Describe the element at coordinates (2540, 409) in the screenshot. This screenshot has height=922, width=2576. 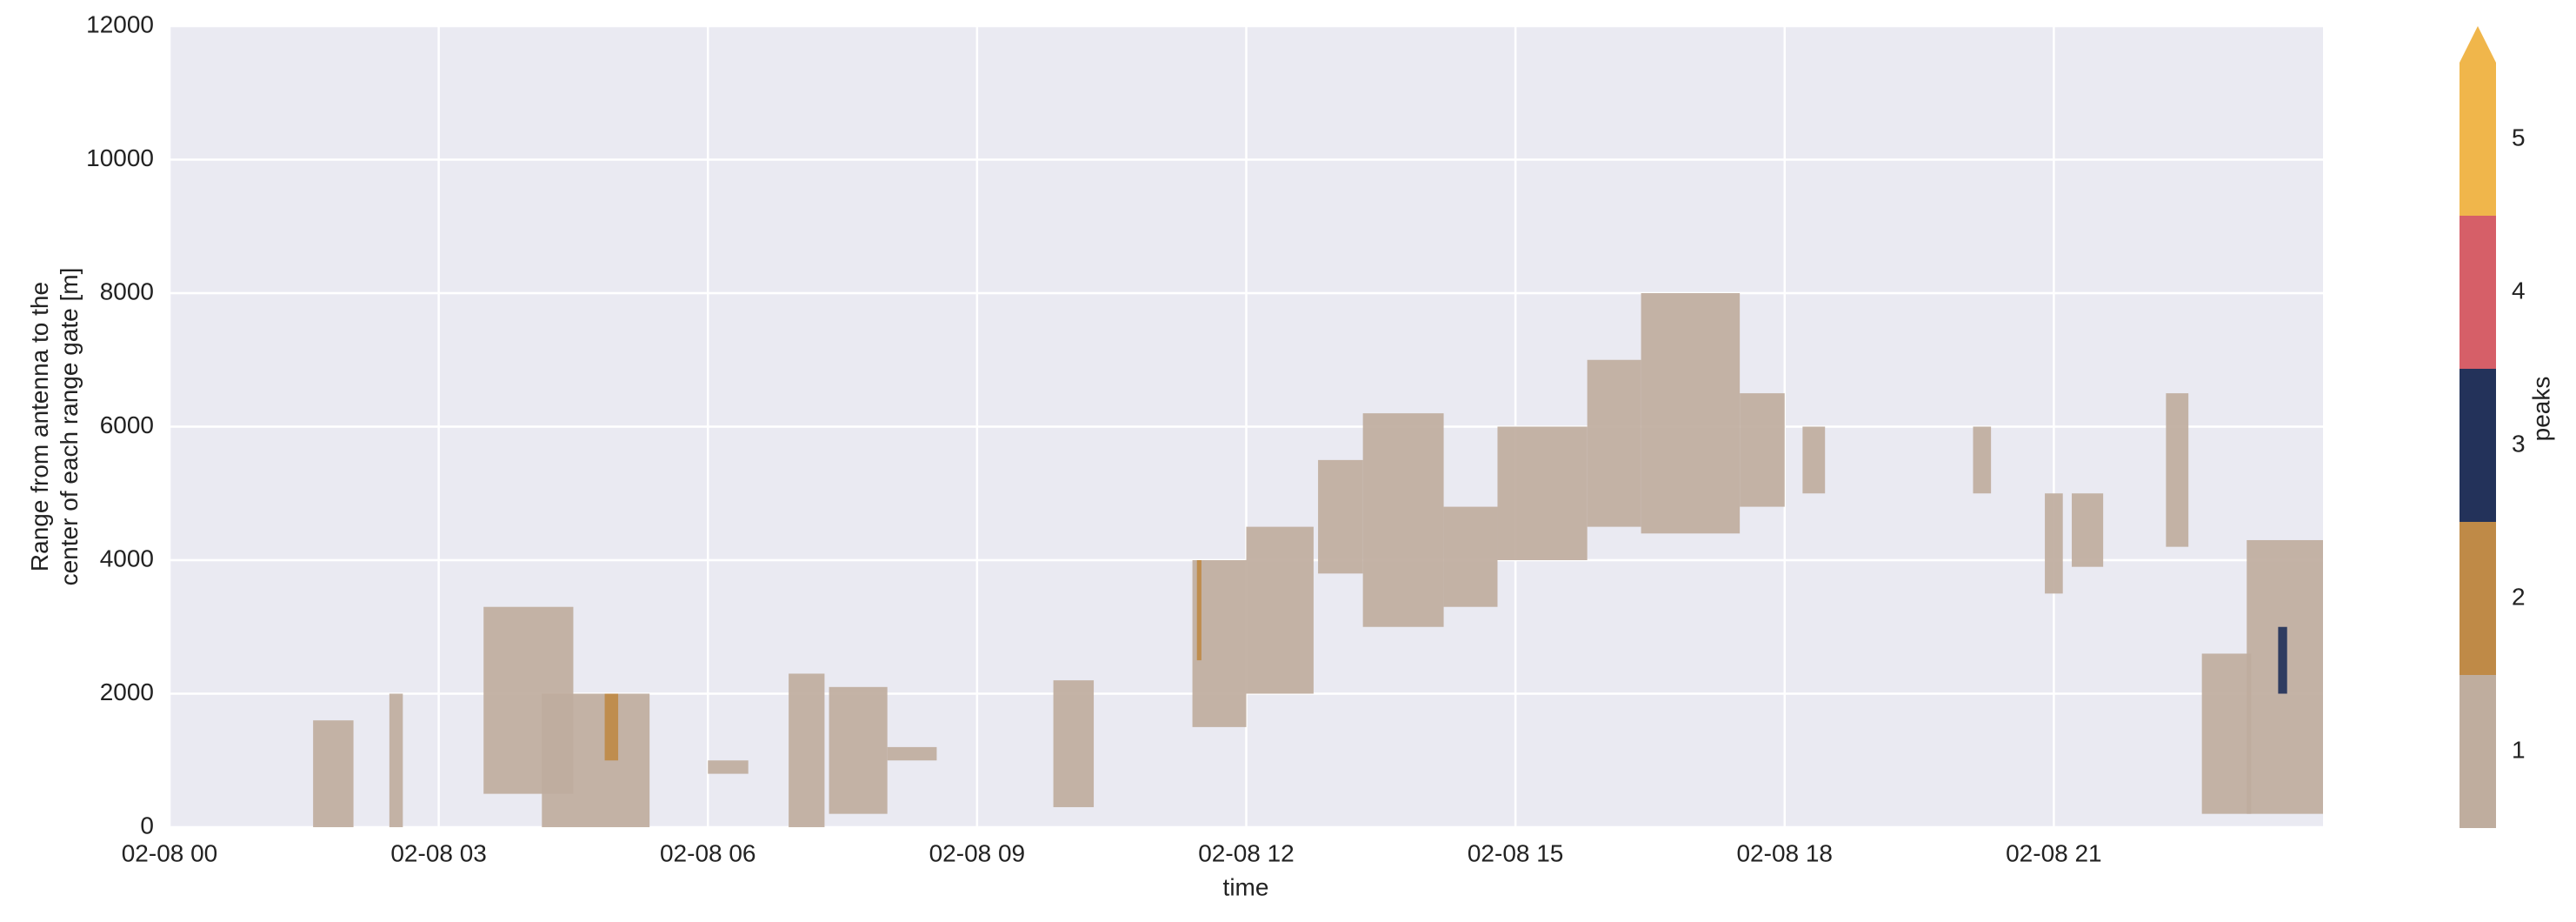
I see `colorbar-label: peaks` at that location.